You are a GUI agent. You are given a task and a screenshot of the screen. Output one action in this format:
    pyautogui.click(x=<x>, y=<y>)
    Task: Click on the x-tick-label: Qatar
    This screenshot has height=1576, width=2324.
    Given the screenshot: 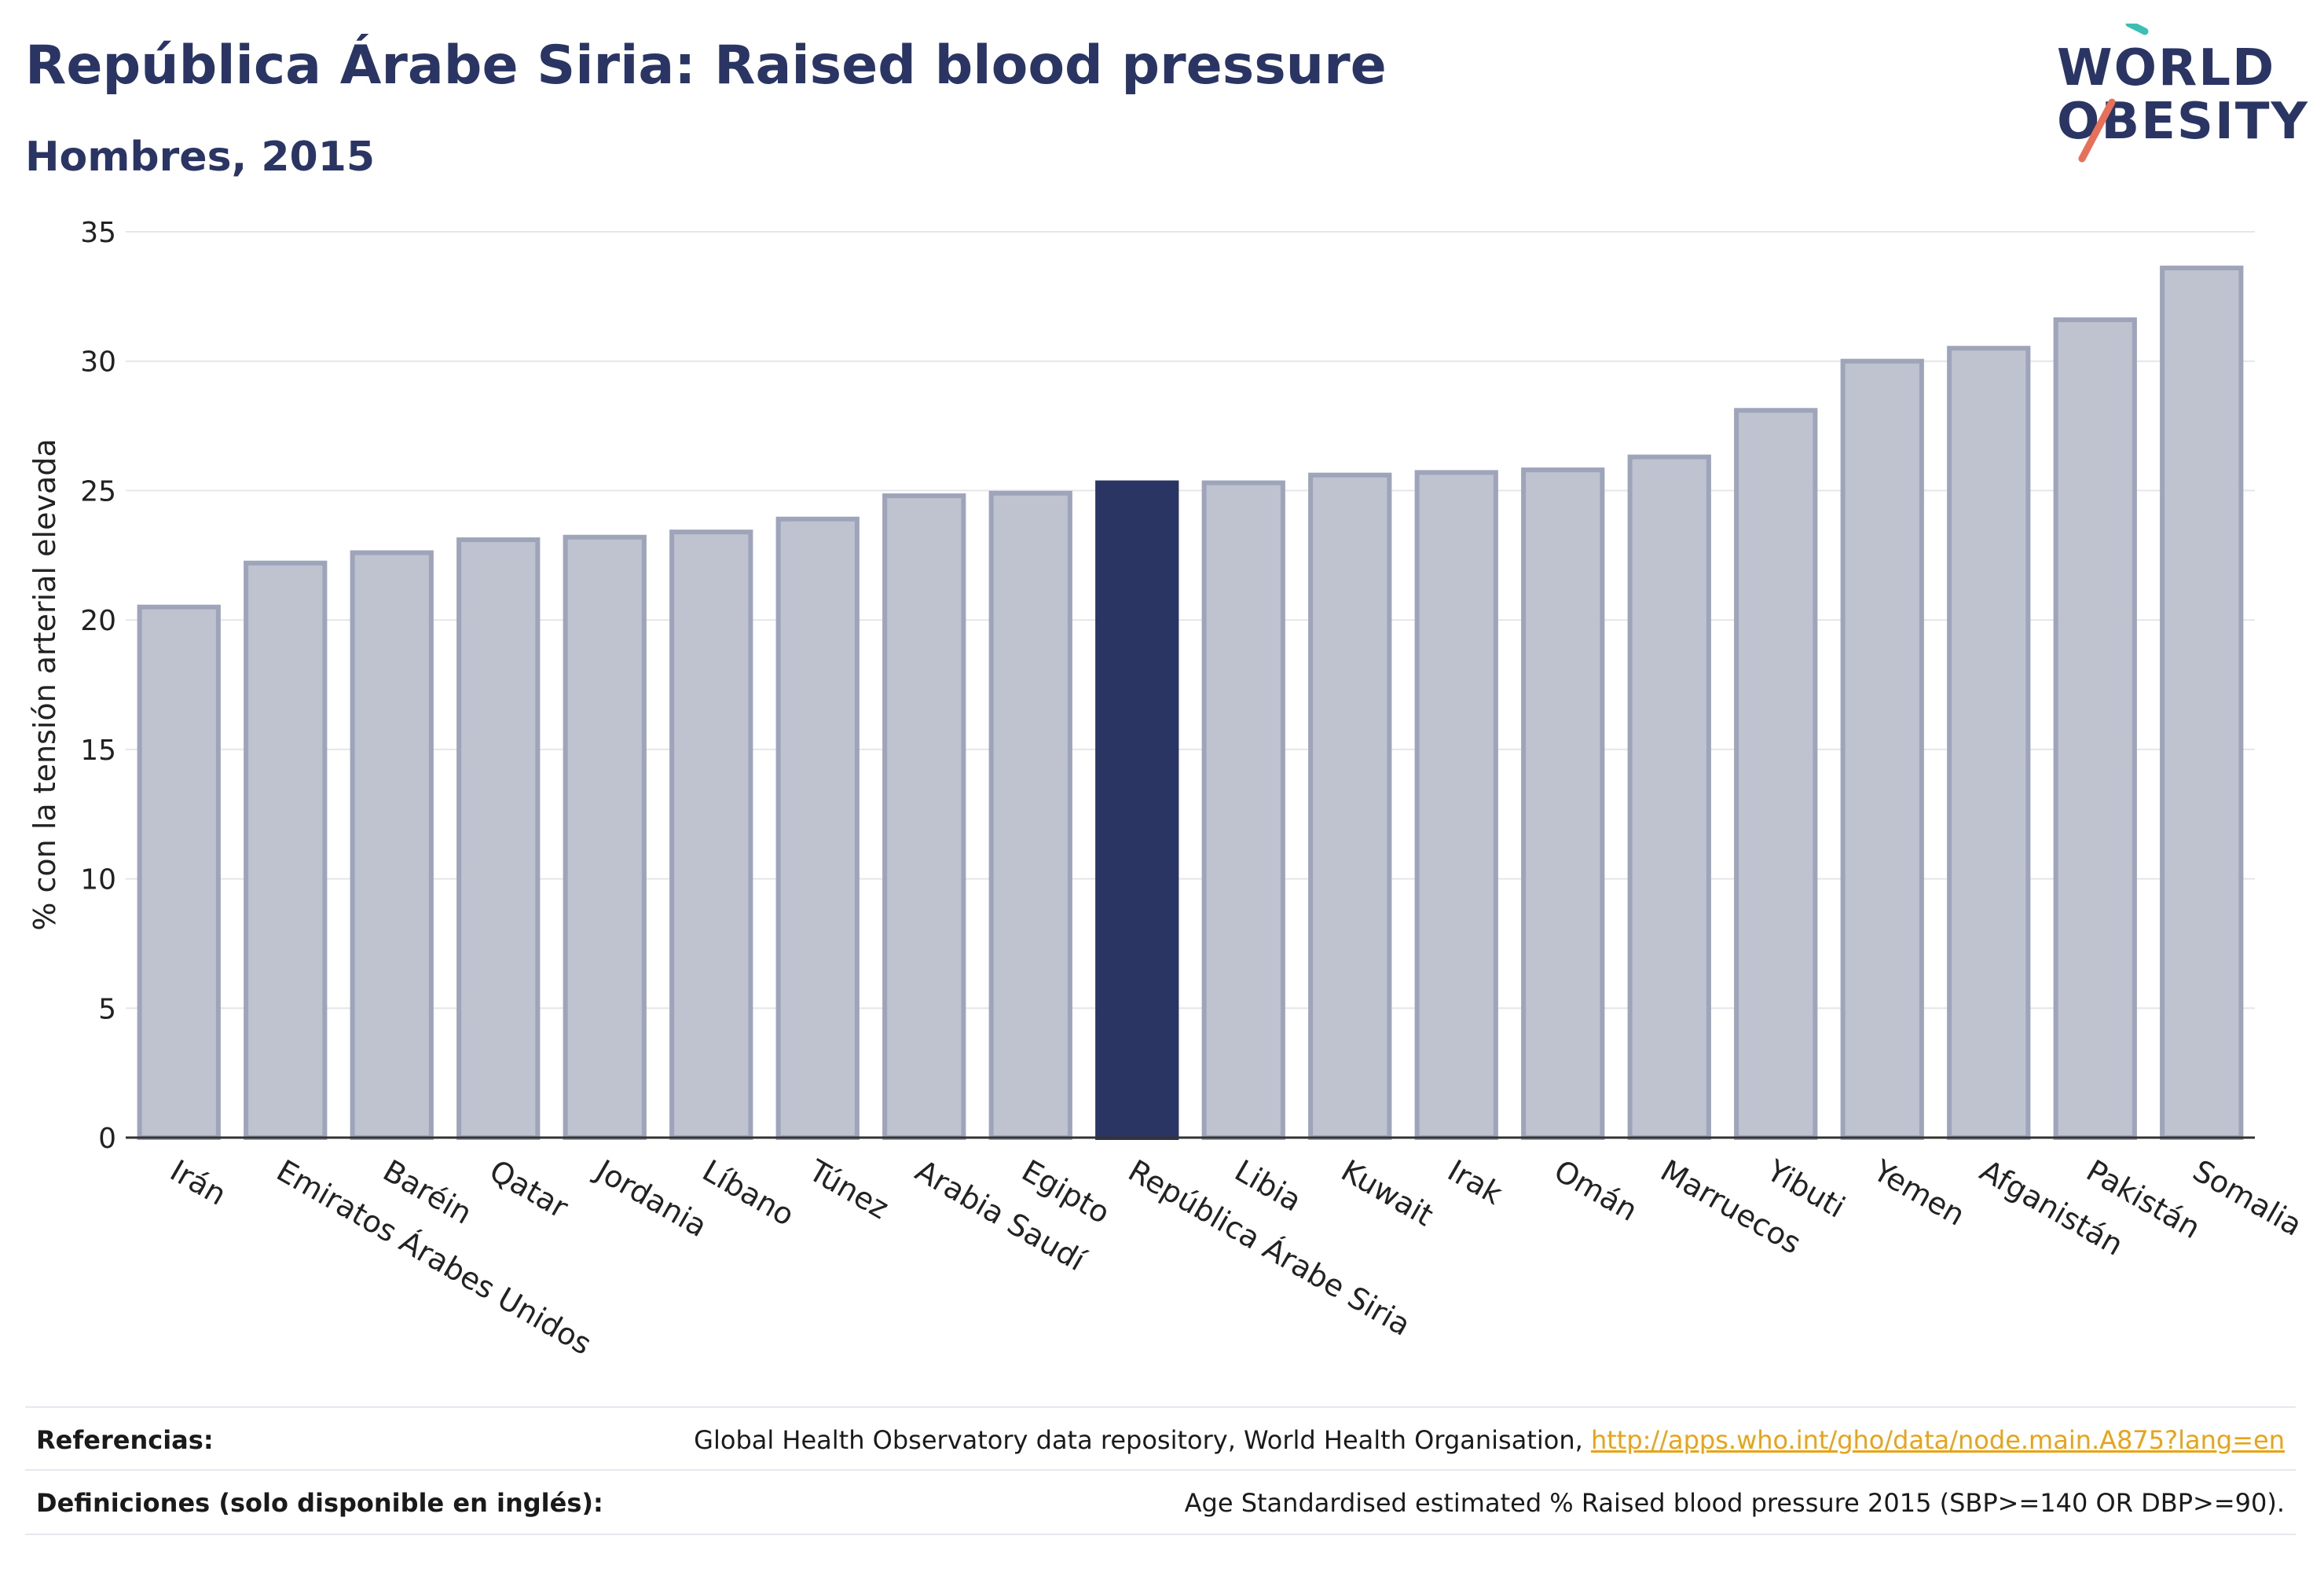 What is the action you would take?
    pyautogui.click(x=529, y=1189)
    